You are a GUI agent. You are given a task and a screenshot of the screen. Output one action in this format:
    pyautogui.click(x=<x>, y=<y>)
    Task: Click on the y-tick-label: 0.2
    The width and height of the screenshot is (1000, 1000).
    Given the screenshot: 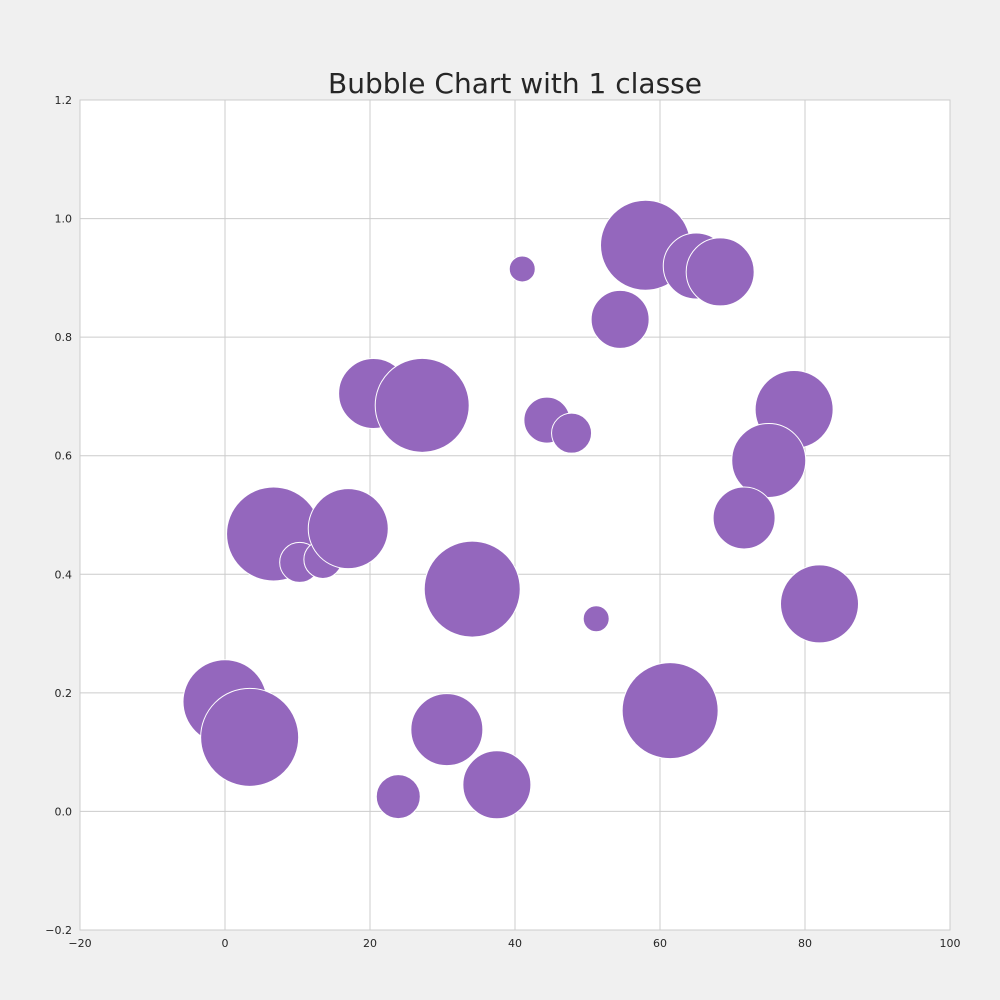 What is the action you would take?
    pyautogui.click(x=64, y=693)
    